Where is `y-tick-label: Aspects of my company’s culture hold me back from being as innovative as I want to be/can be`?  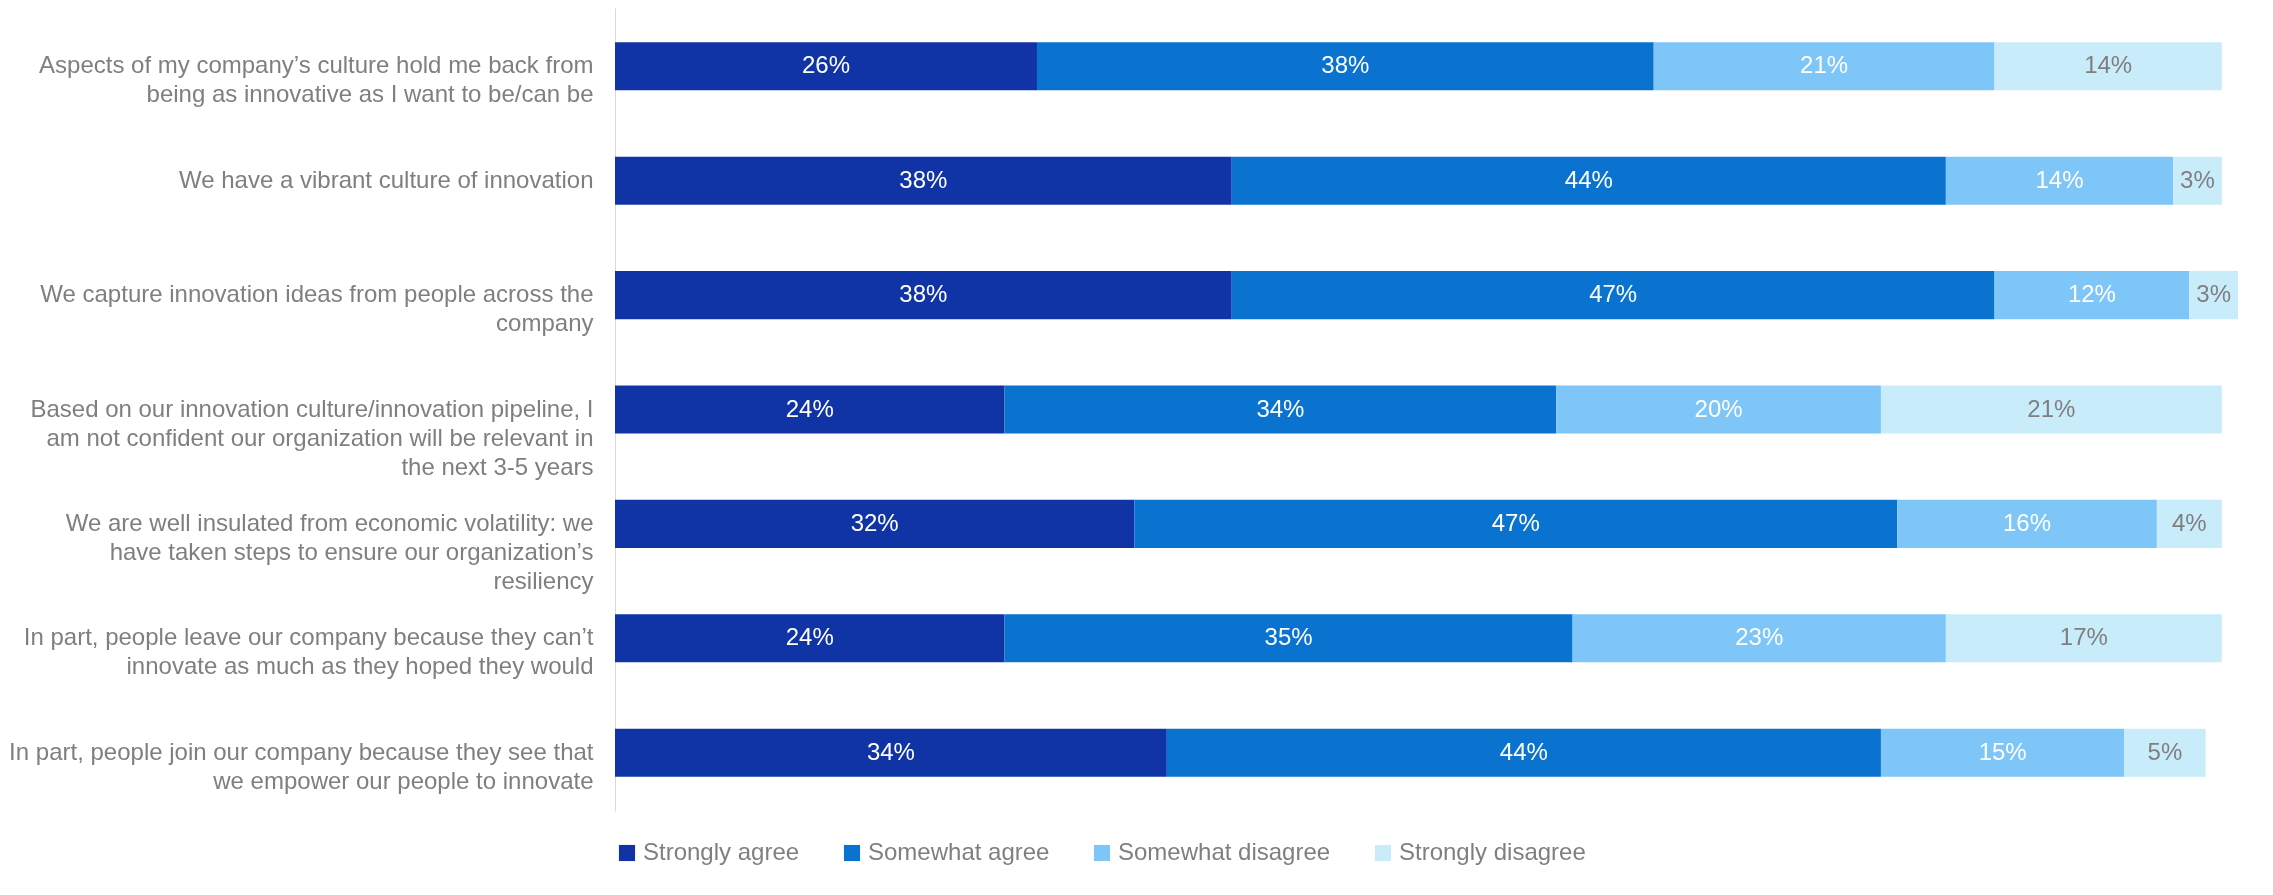
y-tick-label: Aspects of my company’s culture hold me back from being as innovative as I want to be/can be is located at coordinates (316, 79).